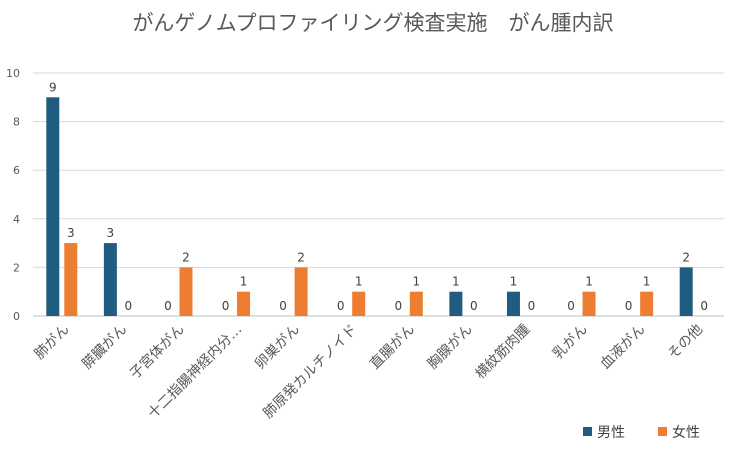 This screenshot has height=455, width=746. What do you see at coordinates (157, 352) in the screenshot?
I see `x-tick-label: 子宮体がん` at bounding box center [157, 352].